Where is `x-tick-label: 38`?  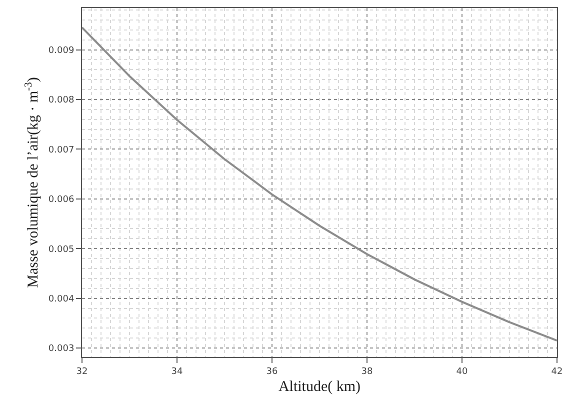
x-tick-label: 38 is located at coordinates (367, 371).